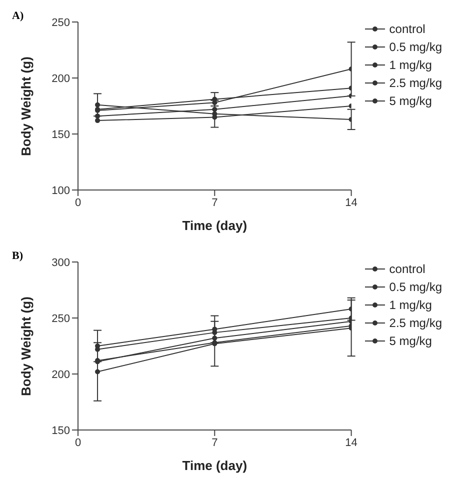 This screenshot has width=460, height=481. What do you see at coordinates (17, 256) in the screenshot?
I see `text: B)` at bounding box center [17, 256].